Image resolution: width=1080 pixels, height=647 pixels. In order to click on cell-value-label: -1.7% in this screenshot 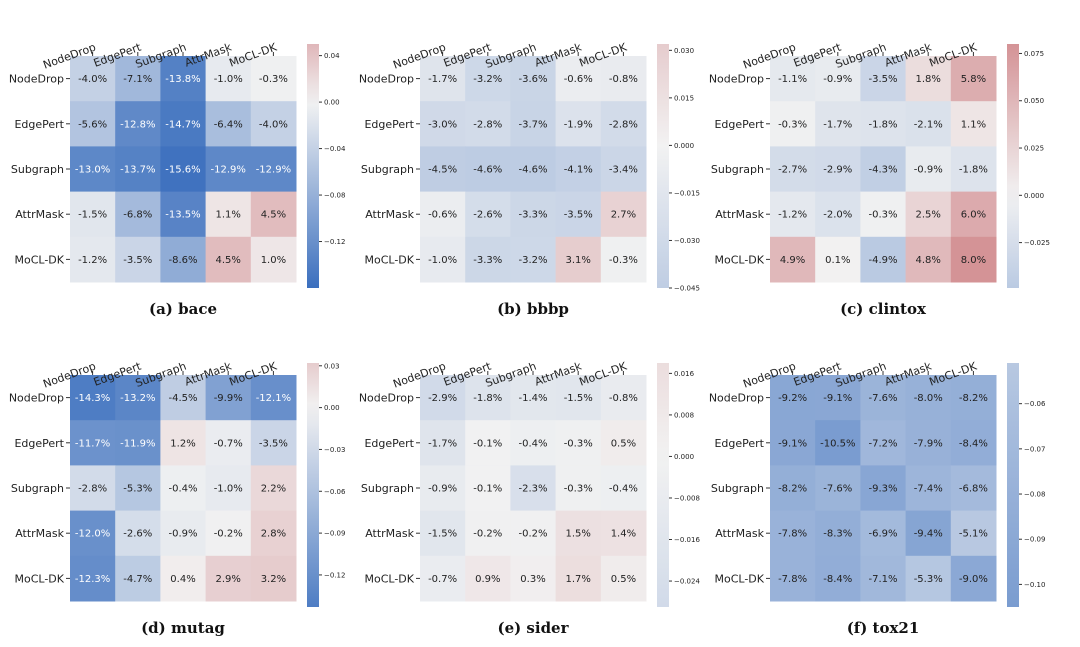, I will do `click(442, 79)`.